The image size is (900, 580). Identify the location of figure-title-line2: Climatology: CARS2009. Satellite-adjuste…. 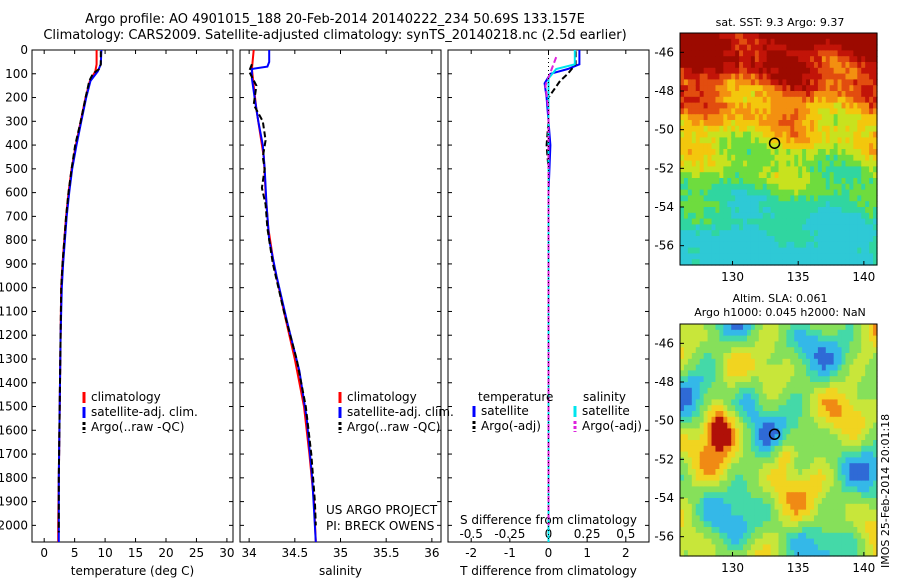
(335, 35).